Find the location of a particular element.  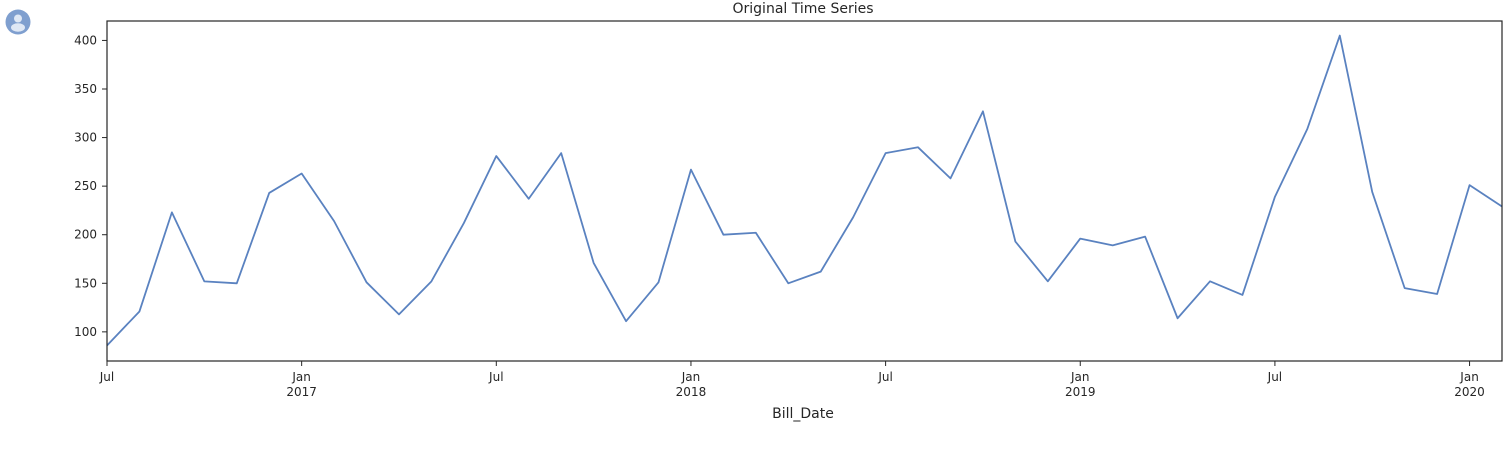

y-tick-label: 300 is located at coordinates (85, 138).